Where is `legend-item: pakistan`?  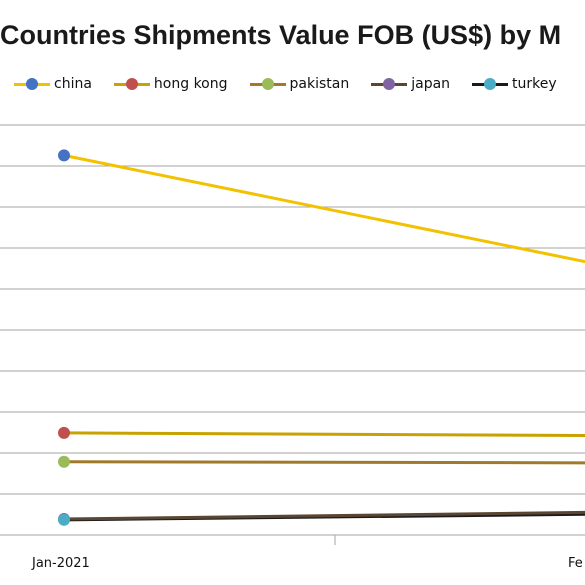 legend-item: pakistan is located at coordinates (299, 84).